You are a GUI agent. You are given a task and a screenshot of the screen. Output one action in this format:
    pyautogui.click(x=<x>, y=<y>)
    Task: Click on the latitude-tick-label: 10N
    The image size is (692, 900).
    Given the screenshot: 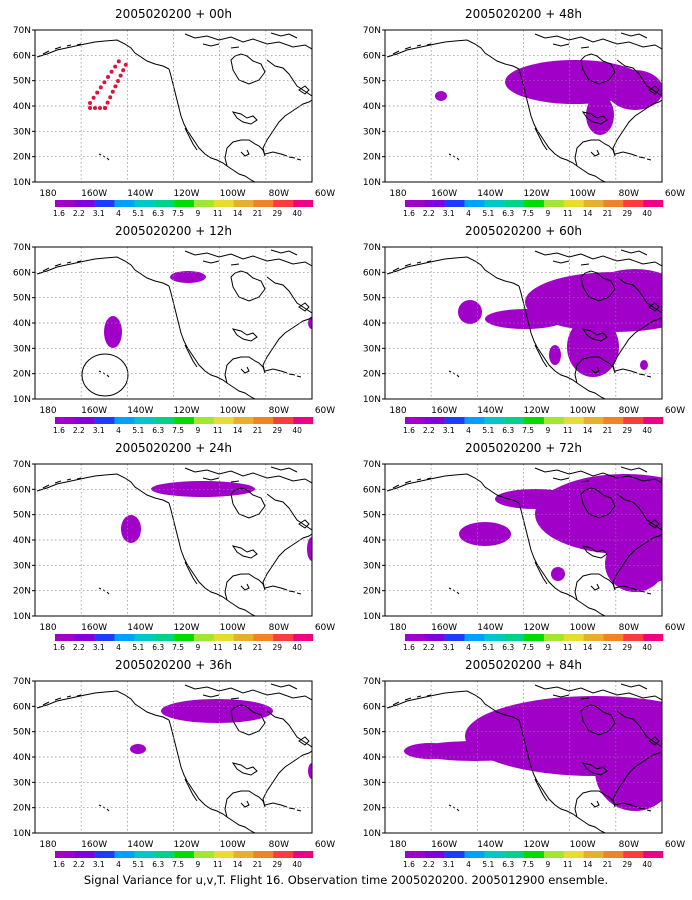 What is the action you would take?
    pyautogui.click(x=22, y=834)
    